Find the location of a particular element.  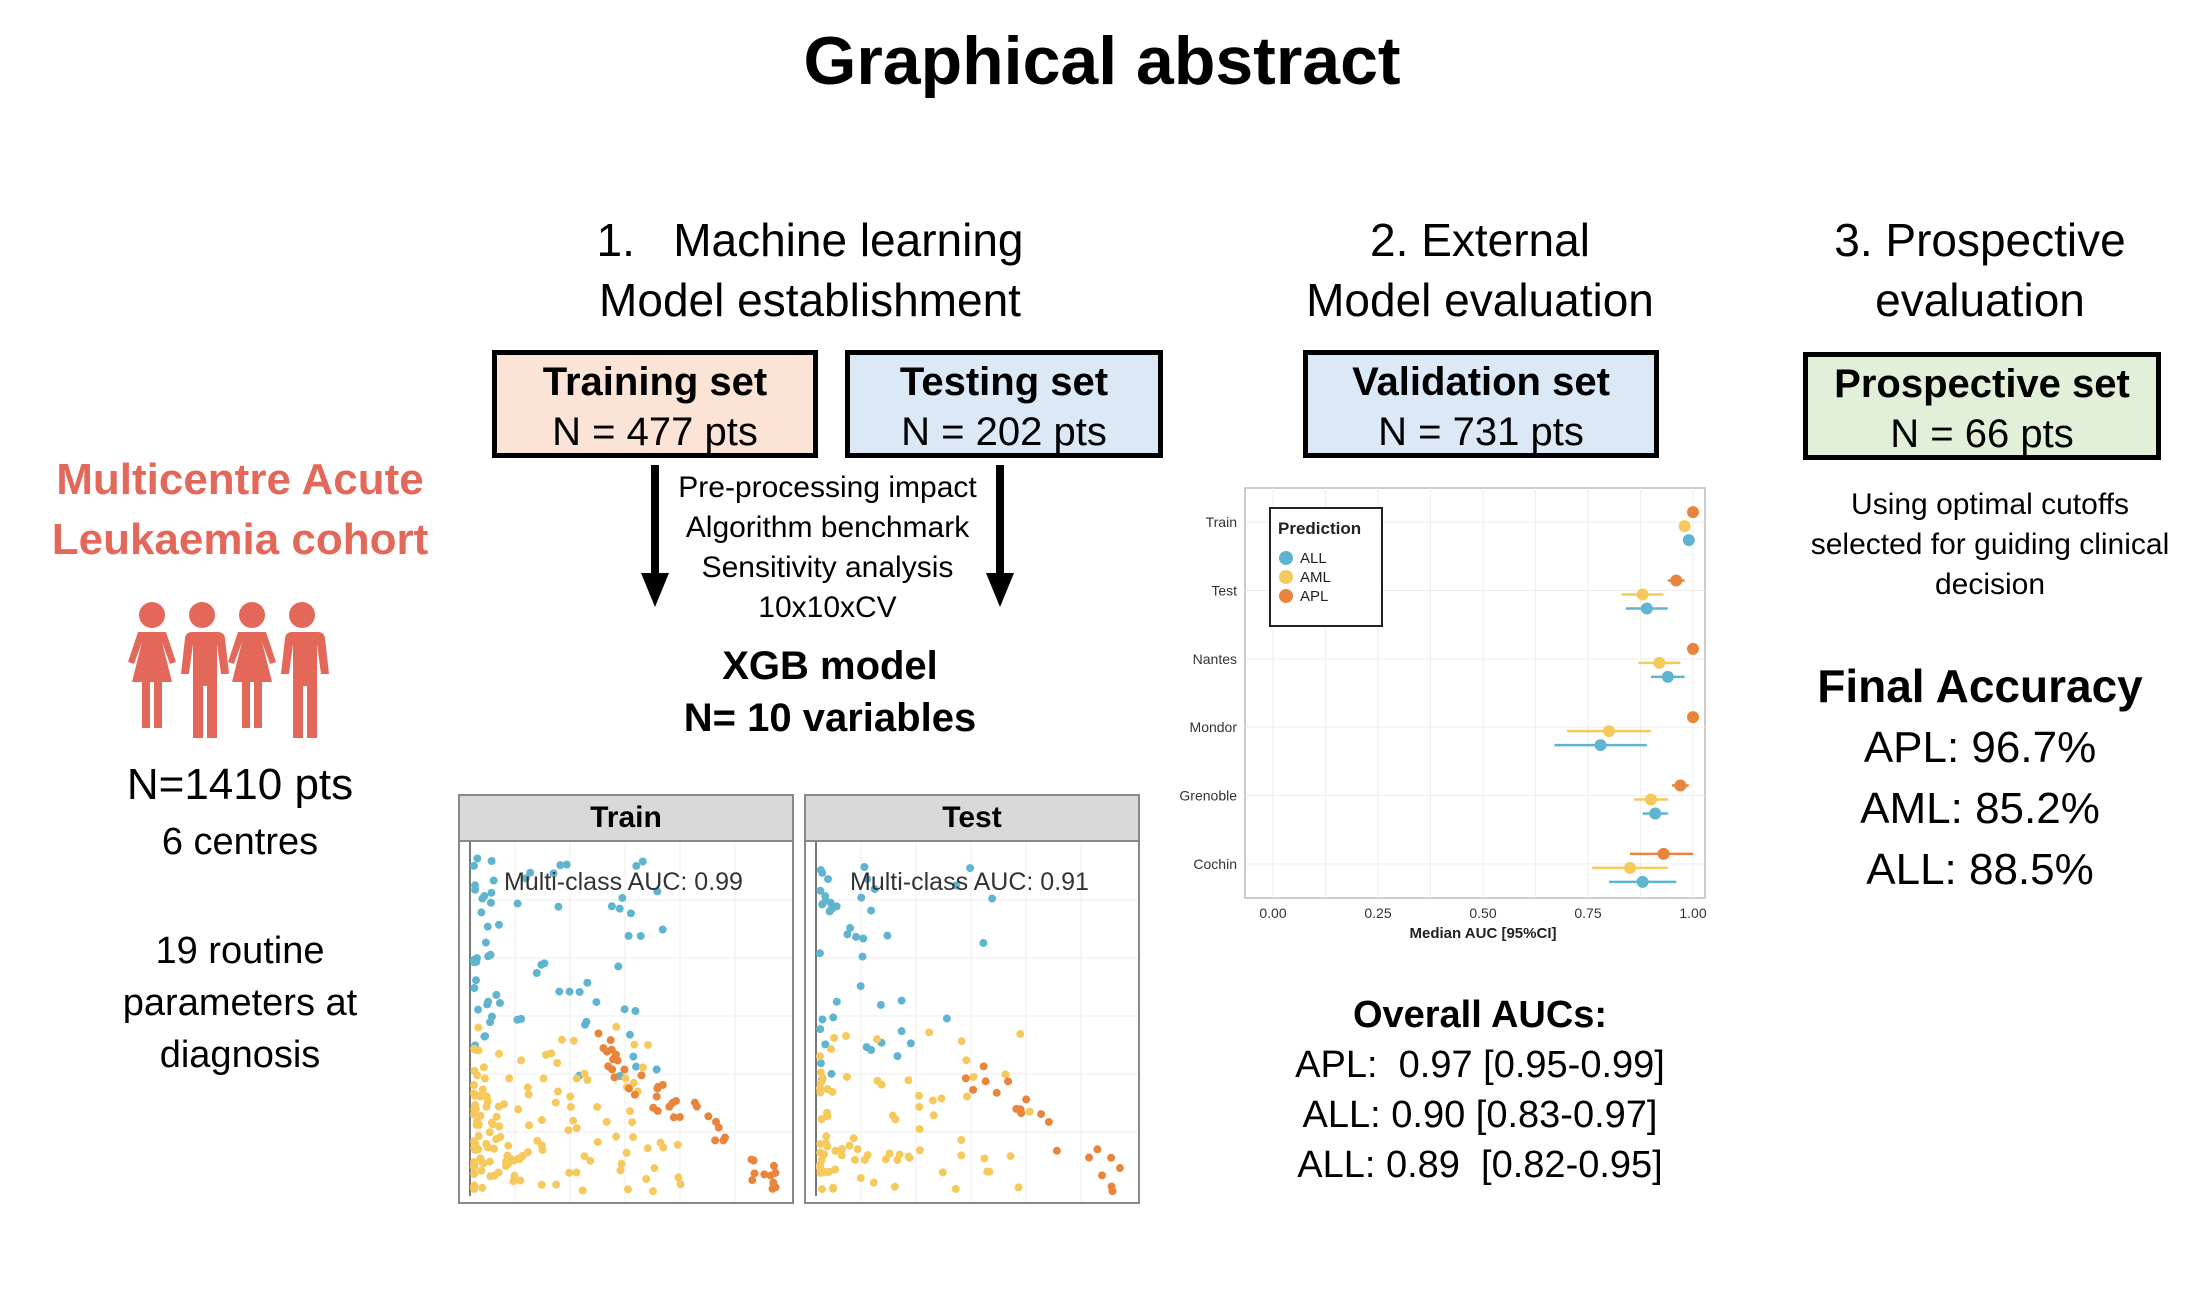

x-tick-label: 0.25 is located at coordinates (1377, 913).